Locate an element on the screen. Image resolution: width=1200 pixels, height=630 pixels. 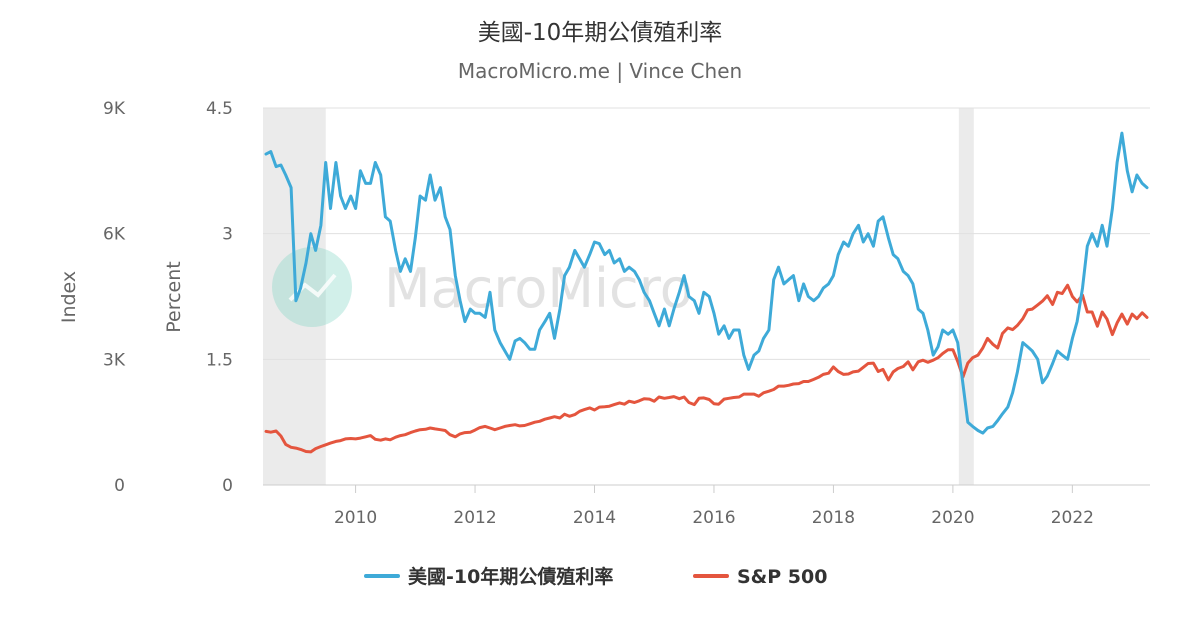
right-tick-label: 3 is located at coordinates (227, 235).